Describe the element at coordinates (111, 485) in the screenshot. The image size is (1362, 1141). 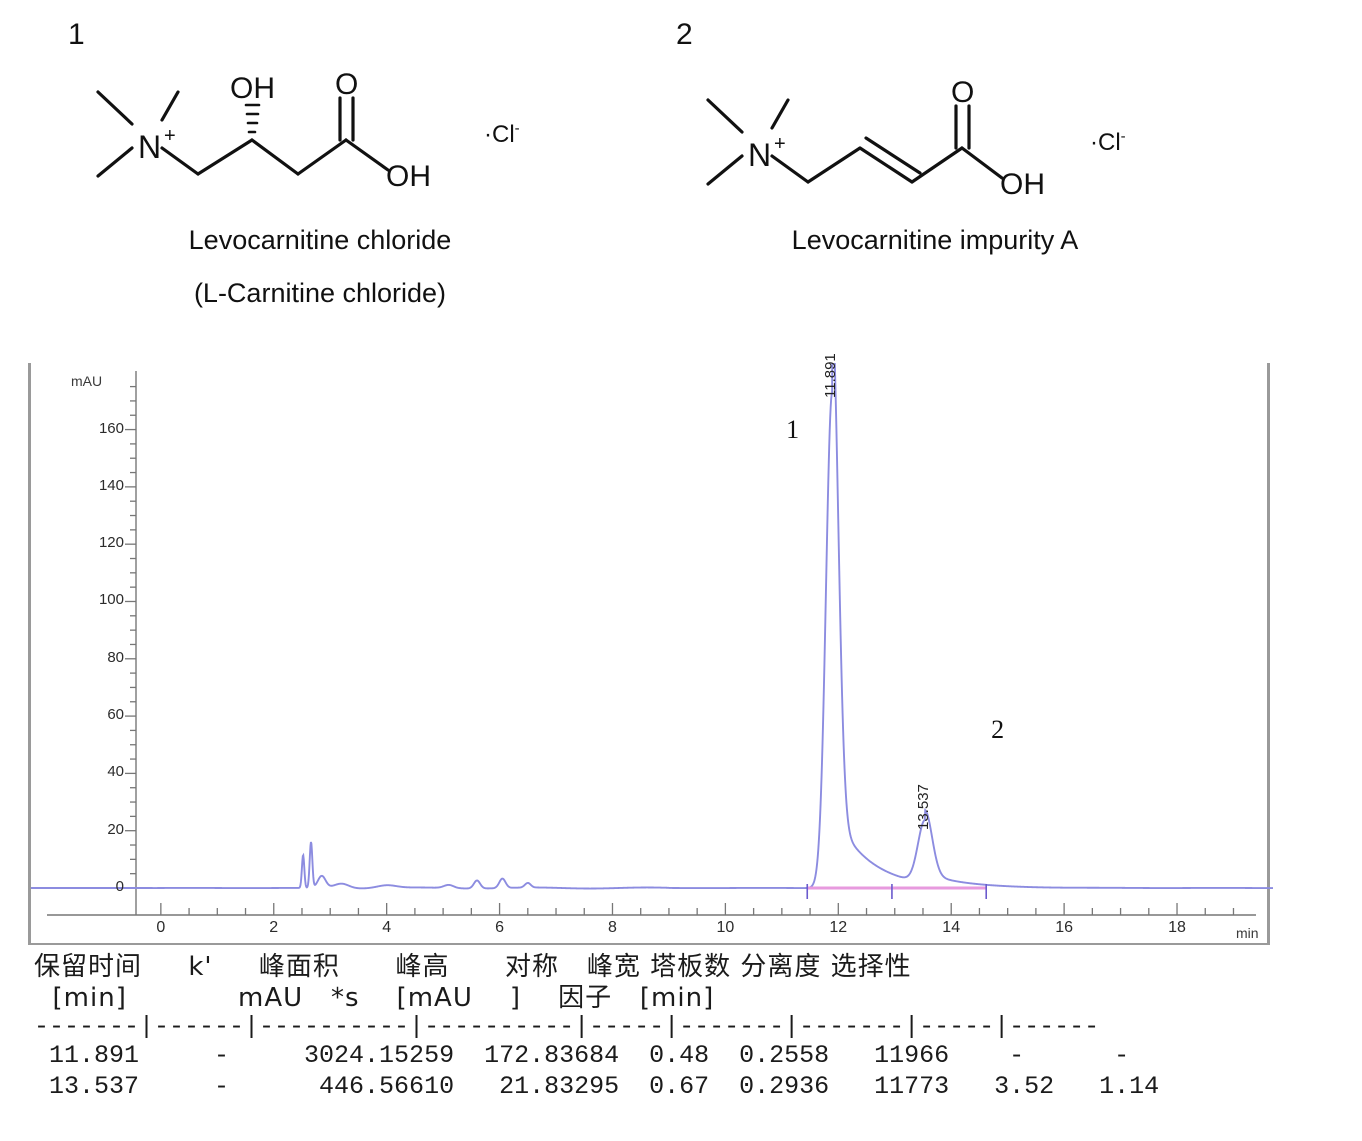
I see `y-axis-tick-label: 140` at that location.